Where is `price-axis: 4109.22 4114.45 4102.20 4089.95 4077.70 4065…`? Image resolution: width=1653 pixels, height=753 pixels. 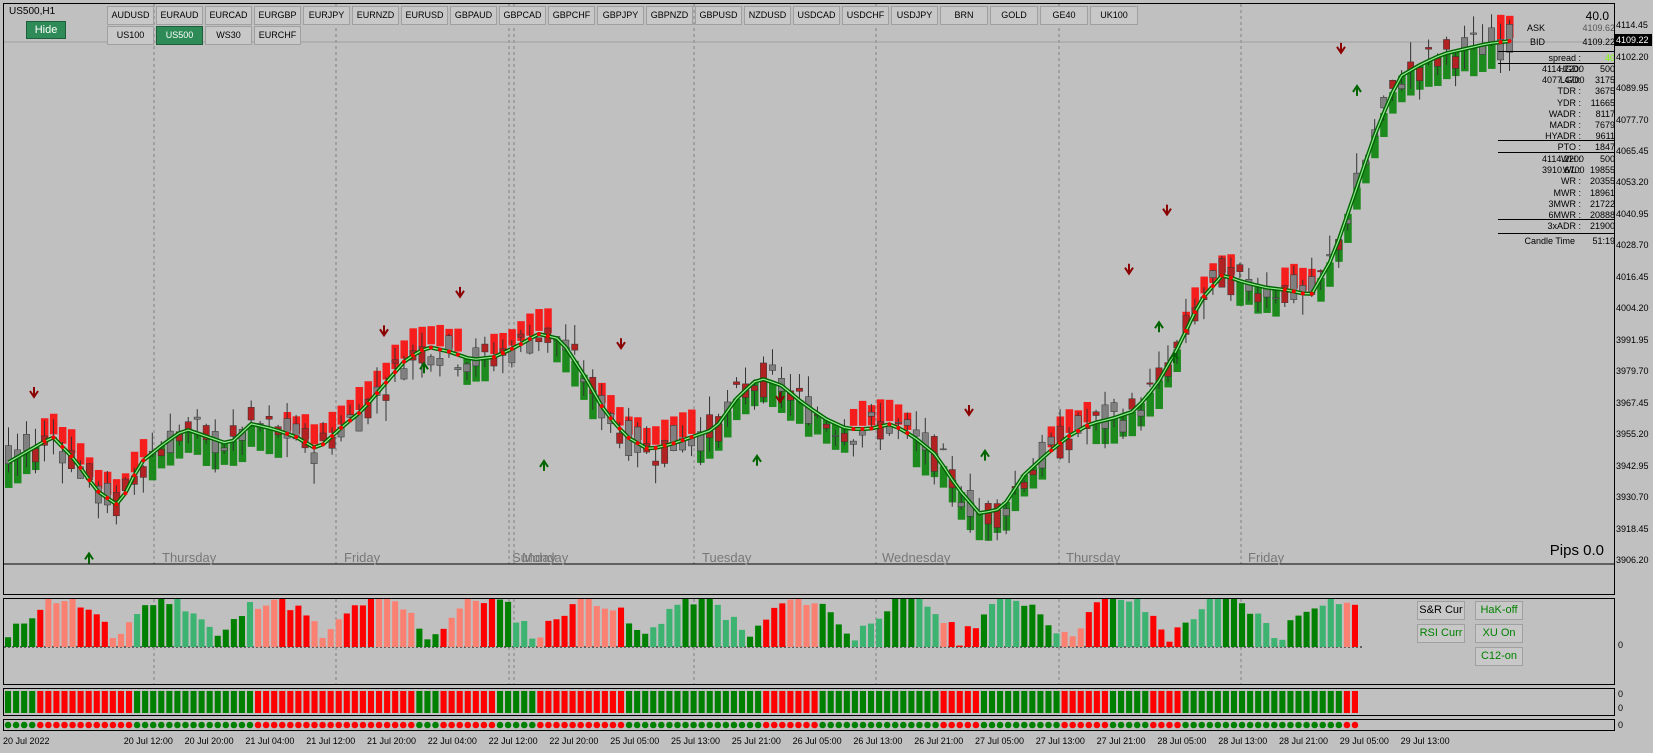
price-axis: 4109.22 4114.45 4102.20 4089.95 4077.70 4065… is located at coordinates (1633, 299).